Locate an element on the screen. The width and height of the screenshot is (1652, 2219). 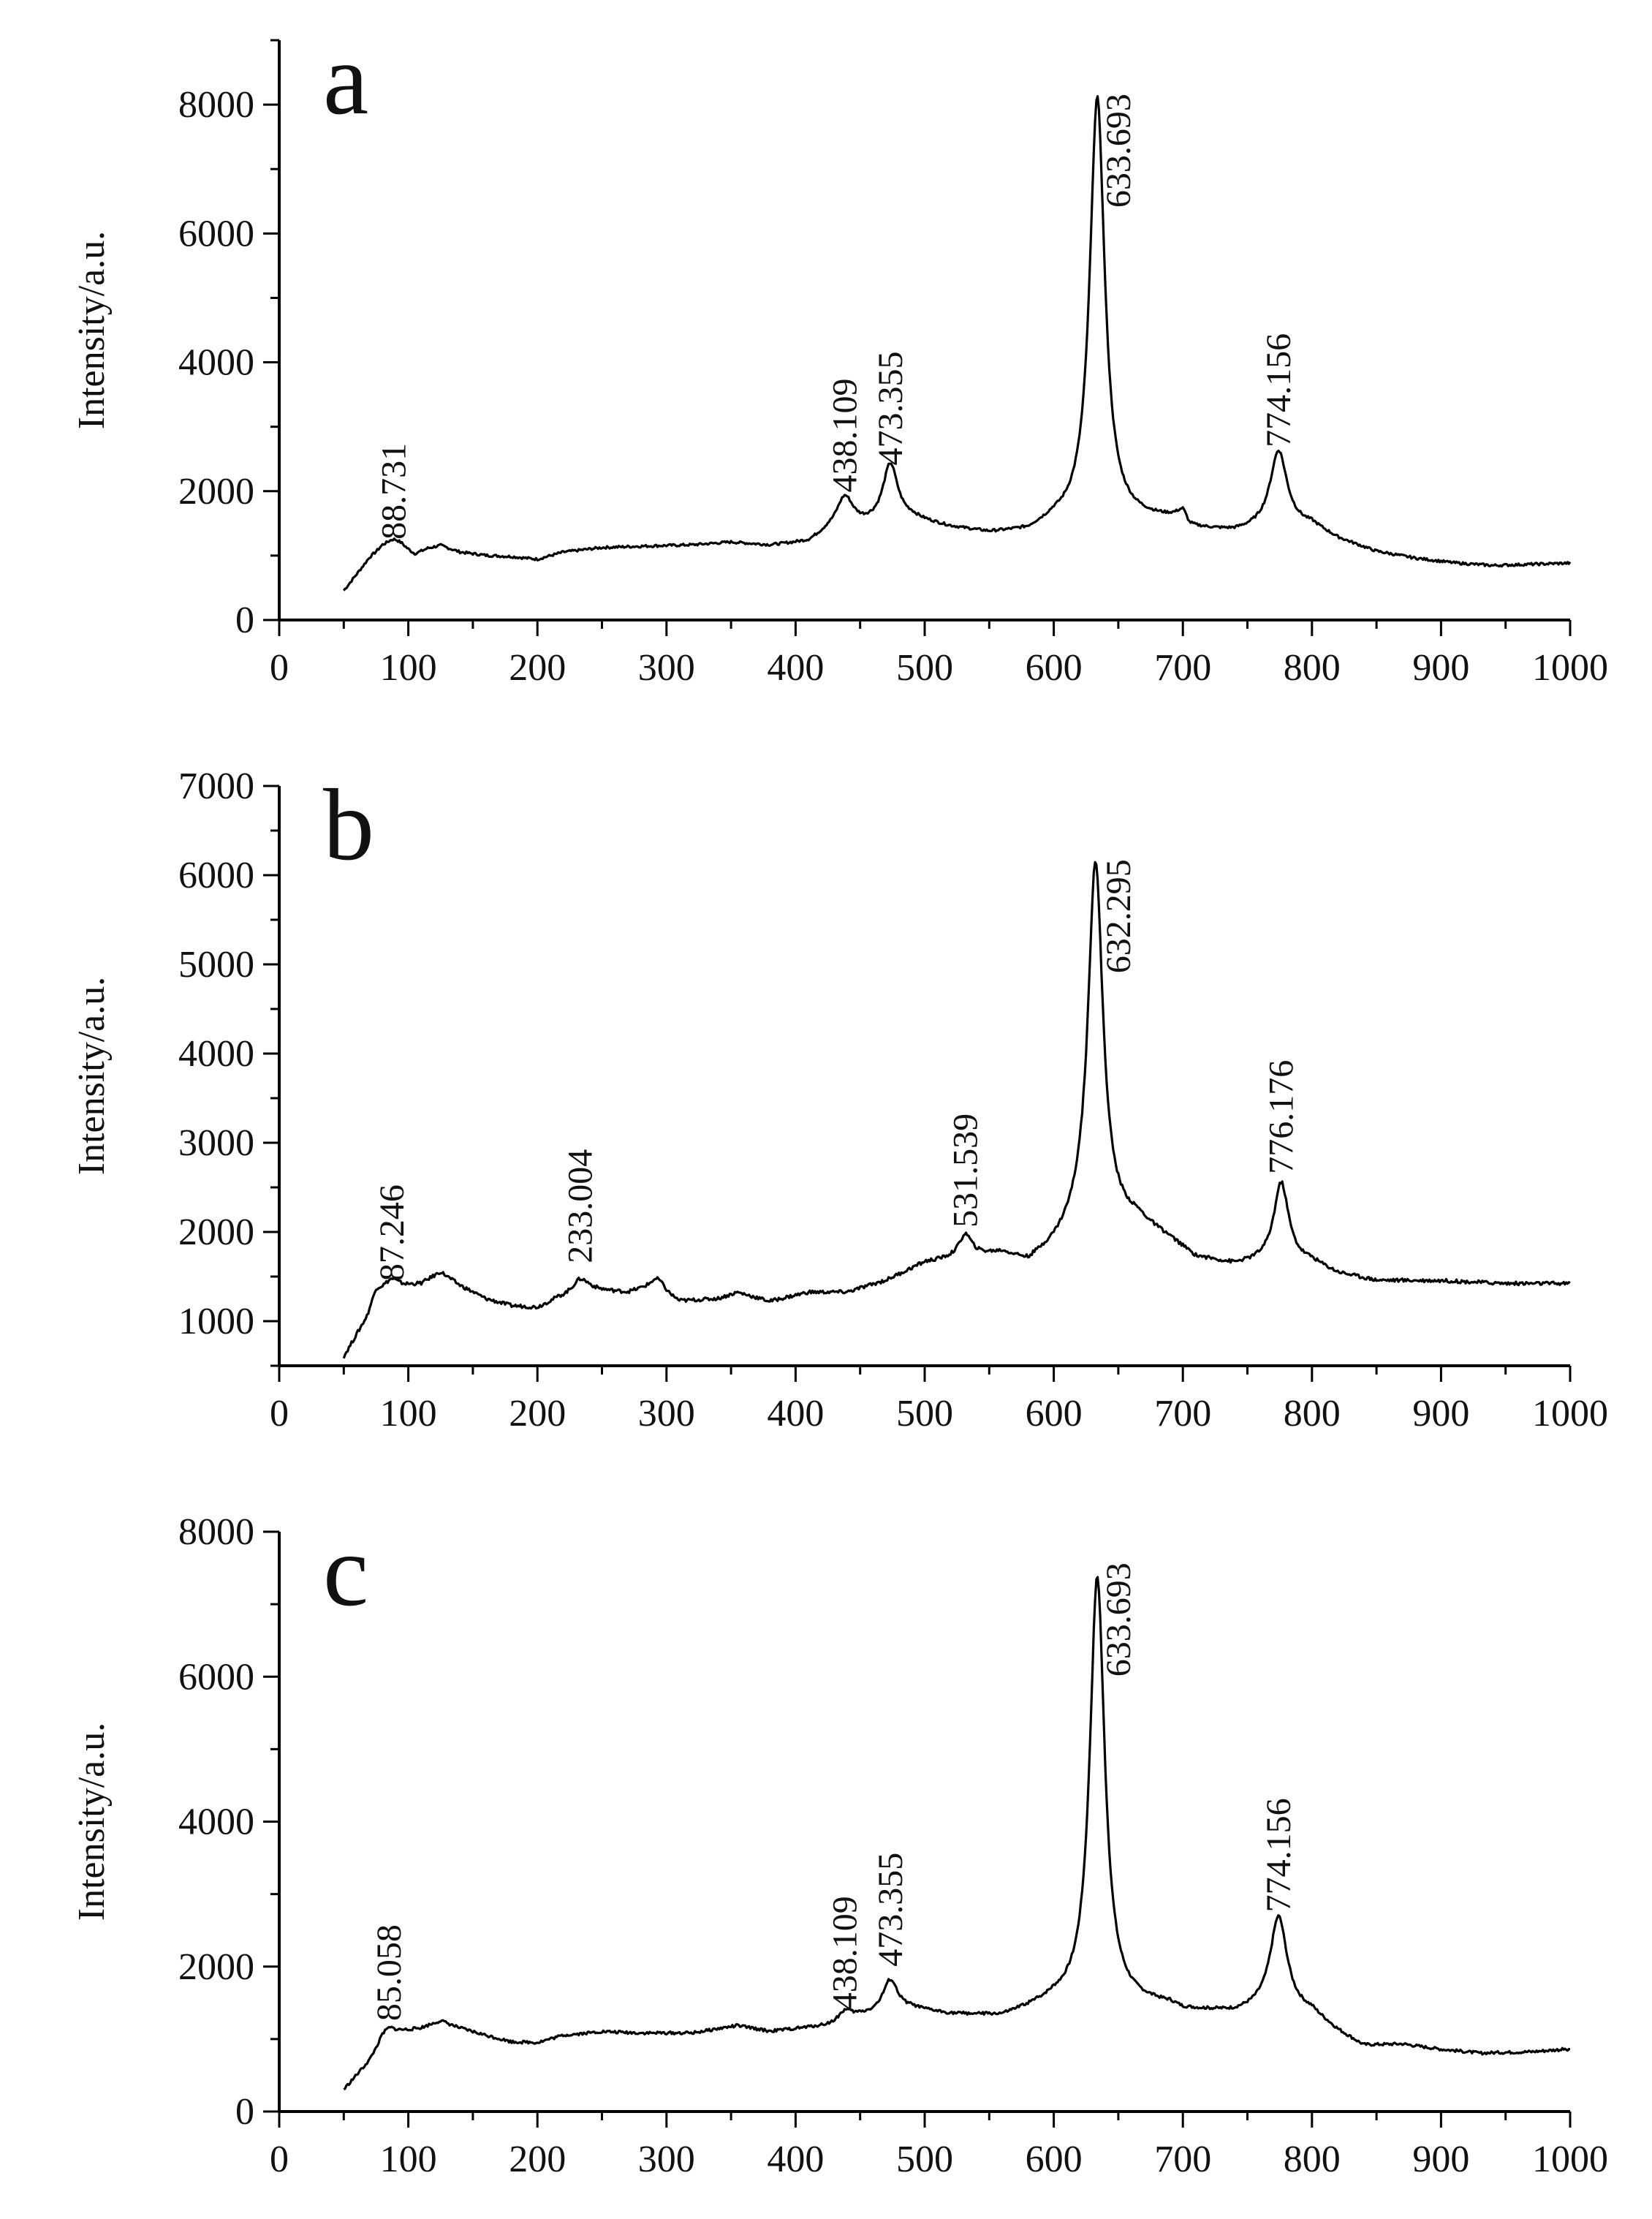
y-tick-label: 1000 is located at coordinates (216, 1321).